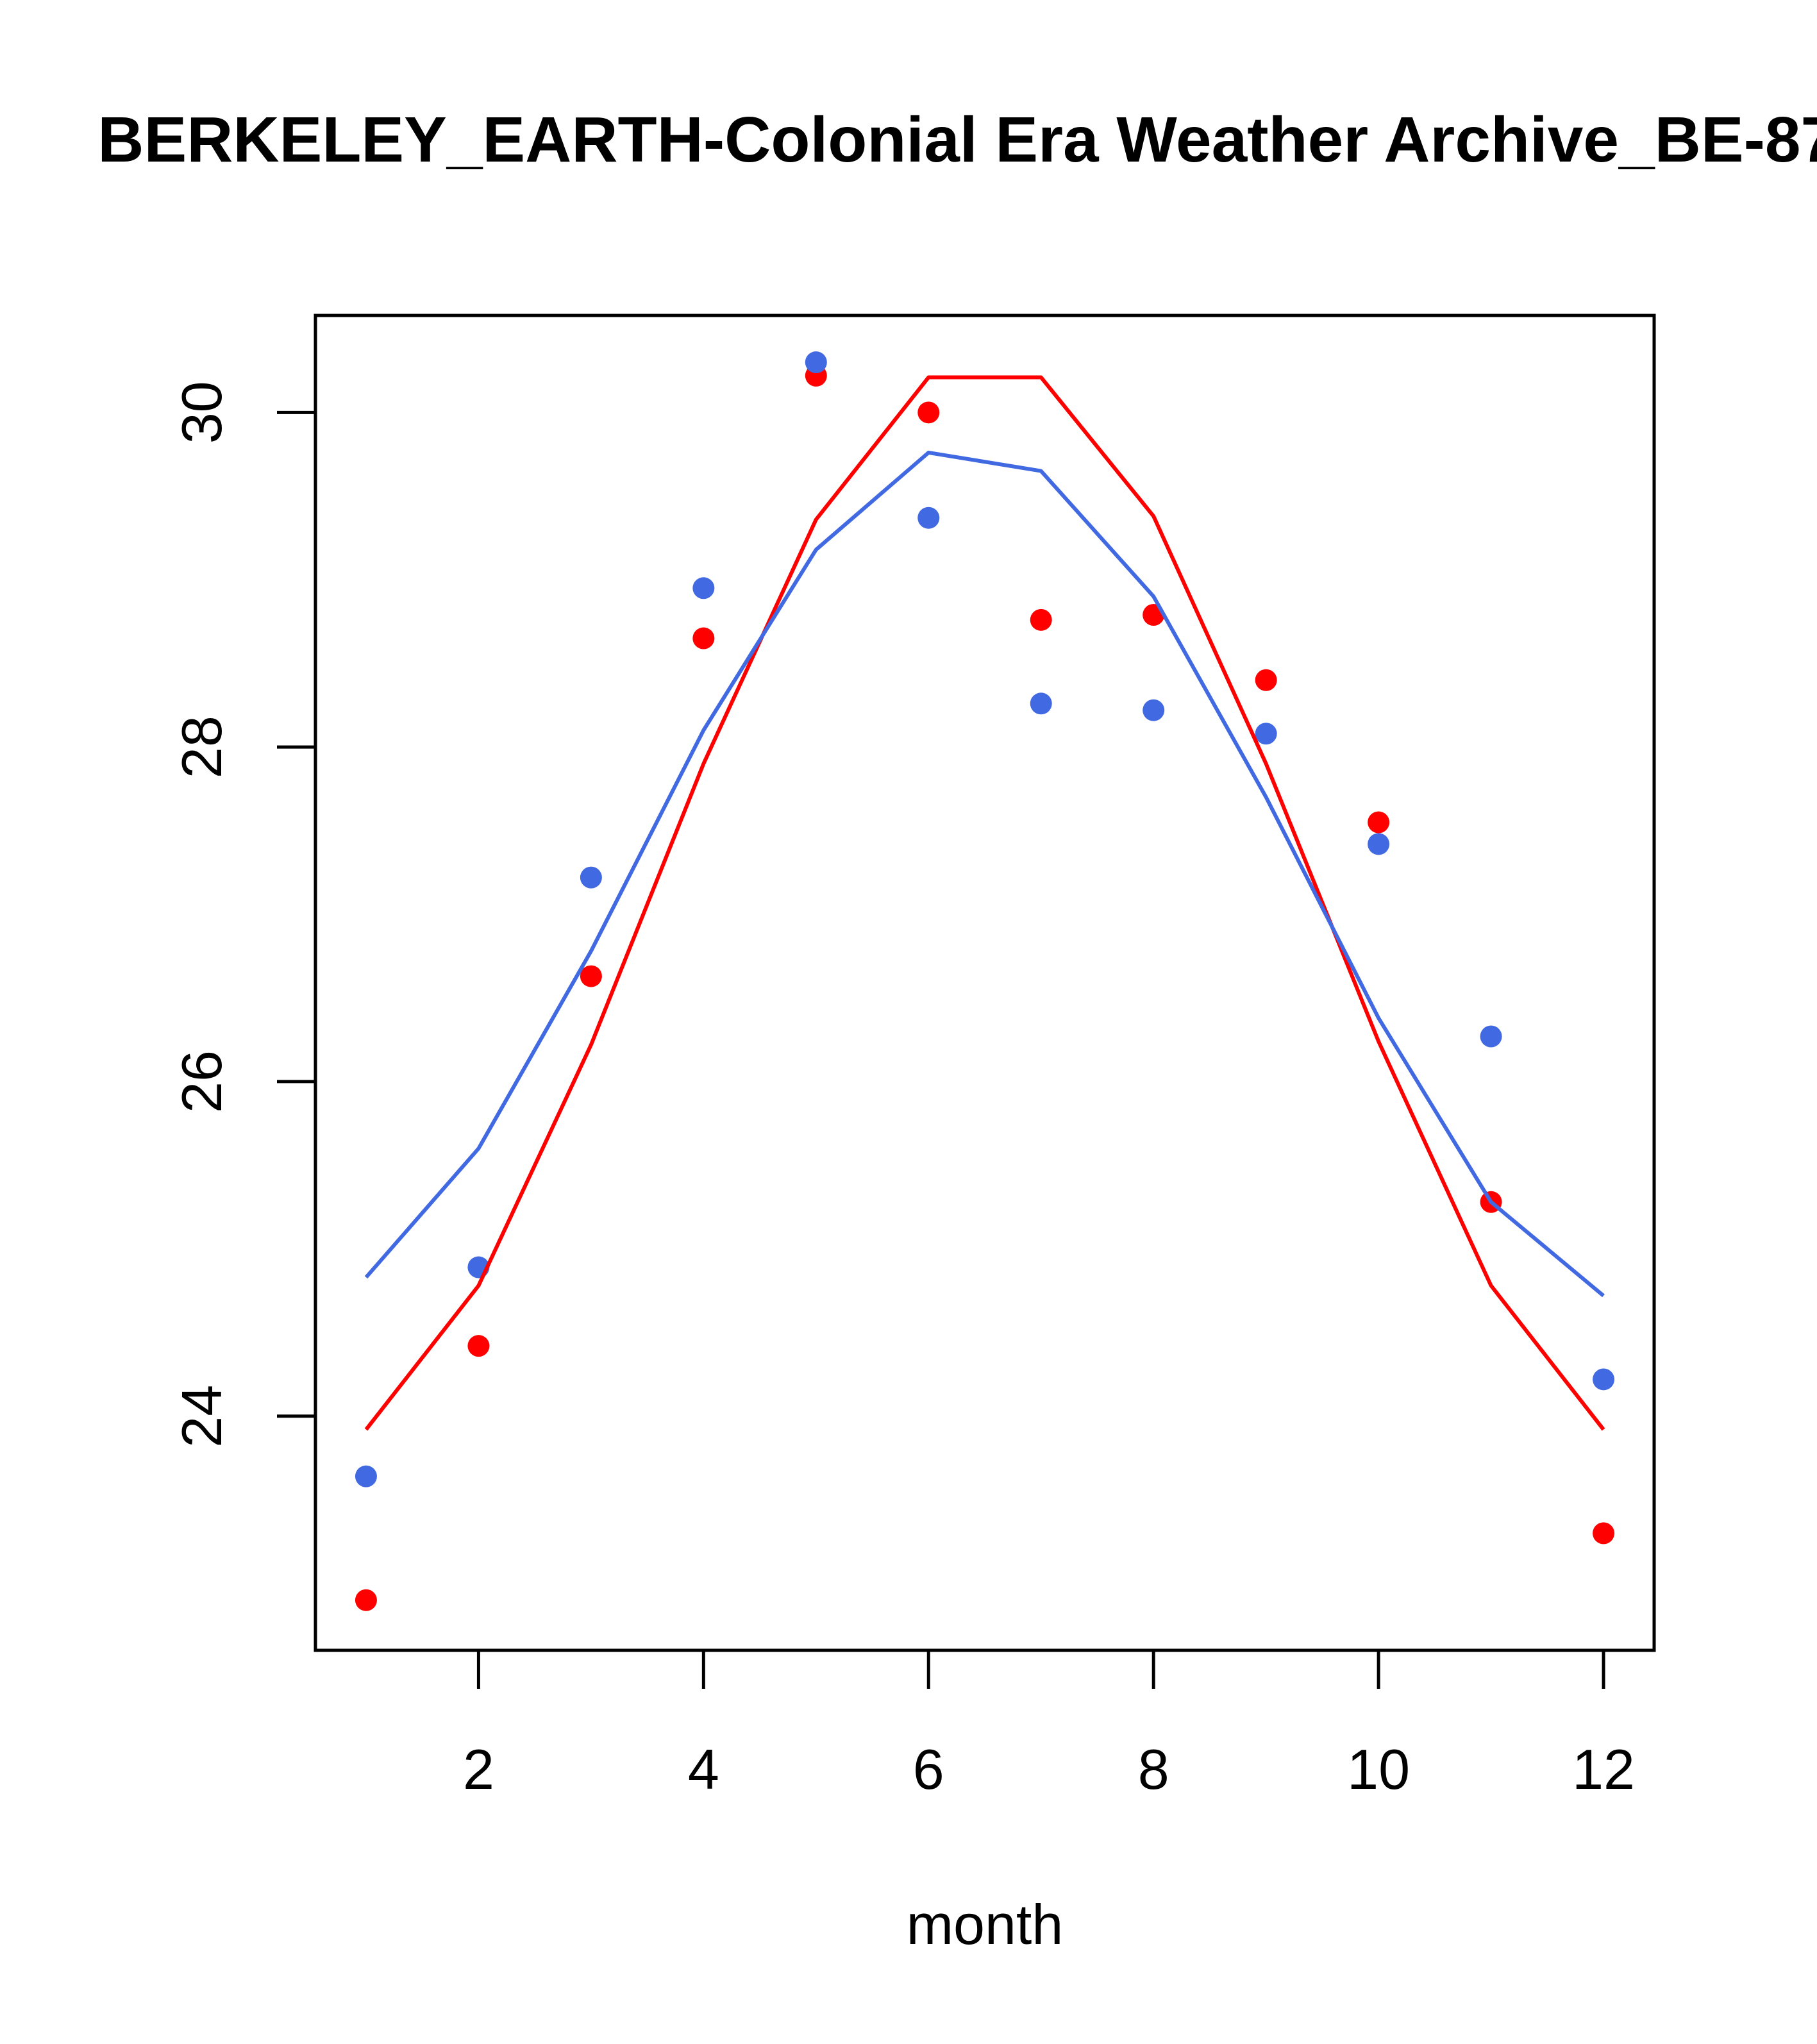  Describe the element at coordinates (1153, 1769) in the screenshot. I see `x-tick-label-8: 8` at that location.